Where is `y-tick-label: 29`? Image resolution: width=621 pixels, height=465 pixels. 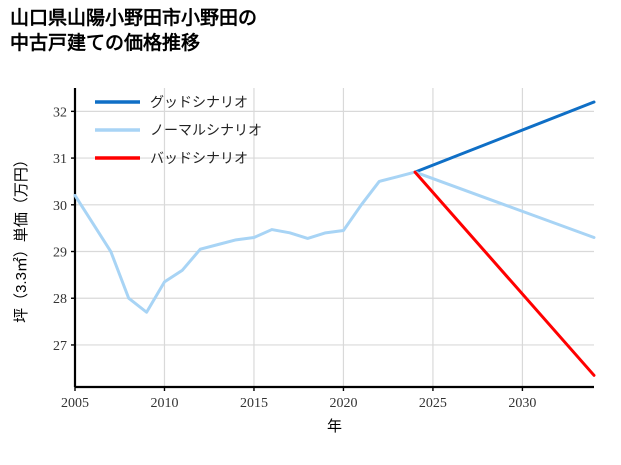 y-tick-label: 29 is located at coordinates (60, 253).